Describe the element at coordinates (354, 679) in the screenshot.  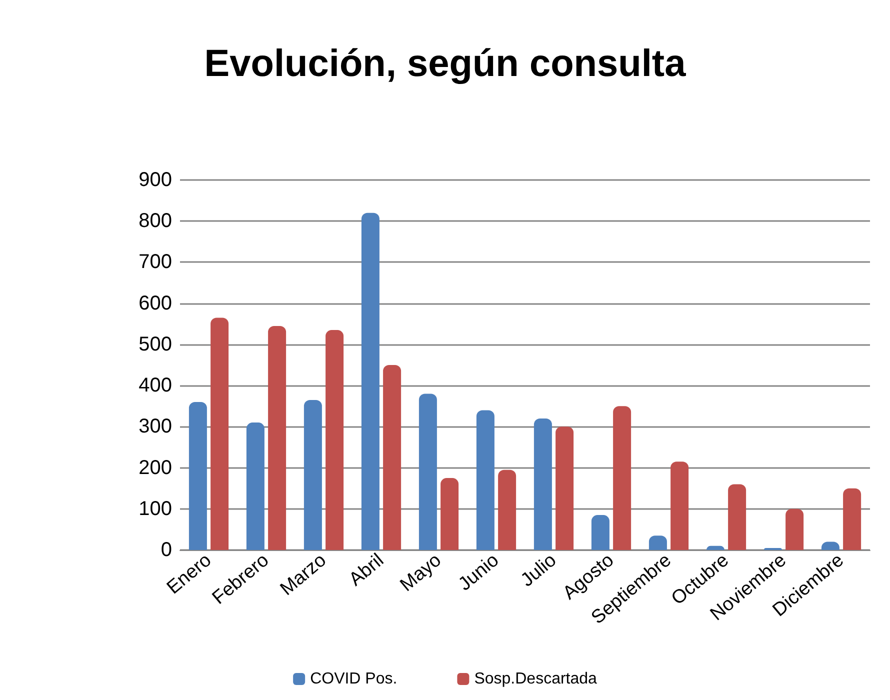
I see `legend-label: COVID Pos.` at that location.